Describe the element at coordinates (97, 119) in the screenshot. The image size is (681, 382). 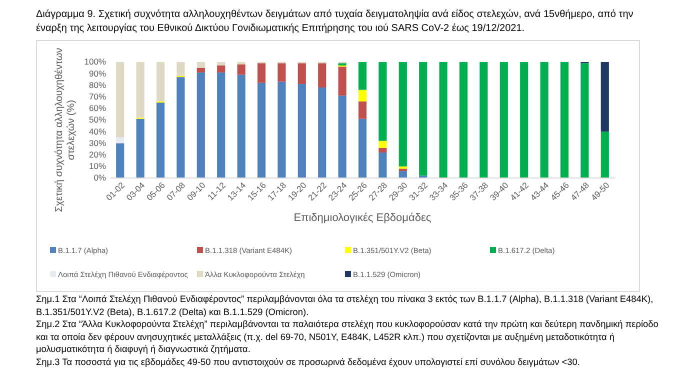
I see `y-tick-label: 50%` at that location.